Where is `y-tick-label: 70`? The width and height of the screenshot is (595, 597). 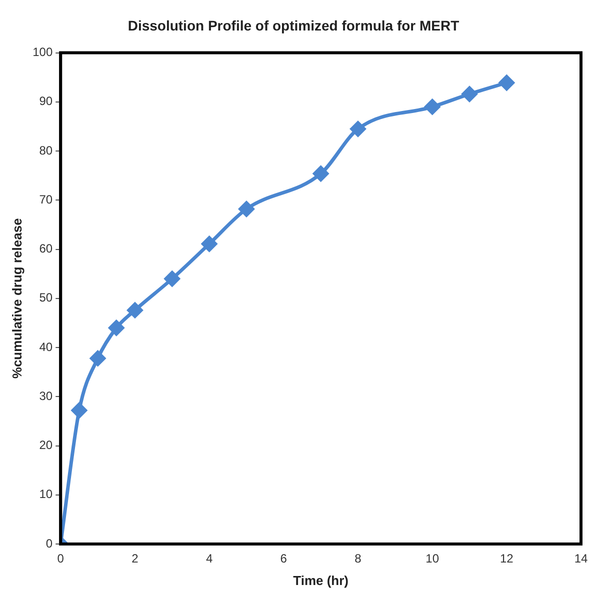
y-tick-label: 70 is located at coordinates (46, 199).